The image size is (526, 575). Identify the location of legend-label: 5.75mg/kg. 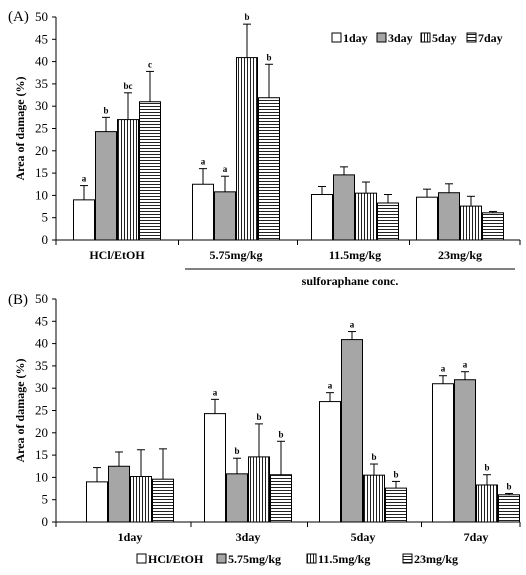
(254, 559).